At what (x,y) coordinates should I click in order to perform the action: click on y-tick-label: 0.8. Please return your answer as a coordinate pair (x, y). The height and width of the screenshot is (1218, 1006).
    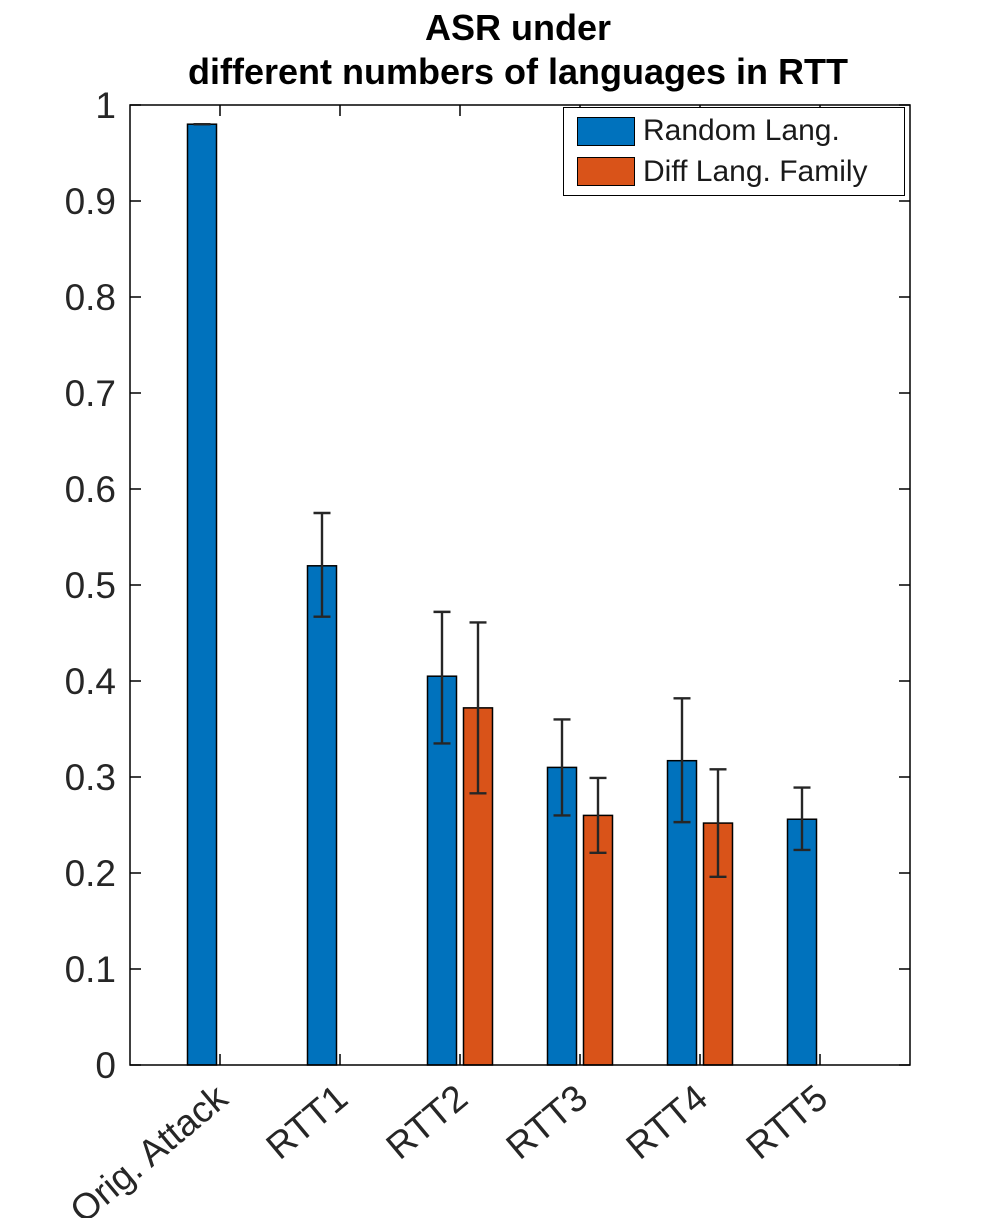
    Looking at the image, I should click on (90, 297).